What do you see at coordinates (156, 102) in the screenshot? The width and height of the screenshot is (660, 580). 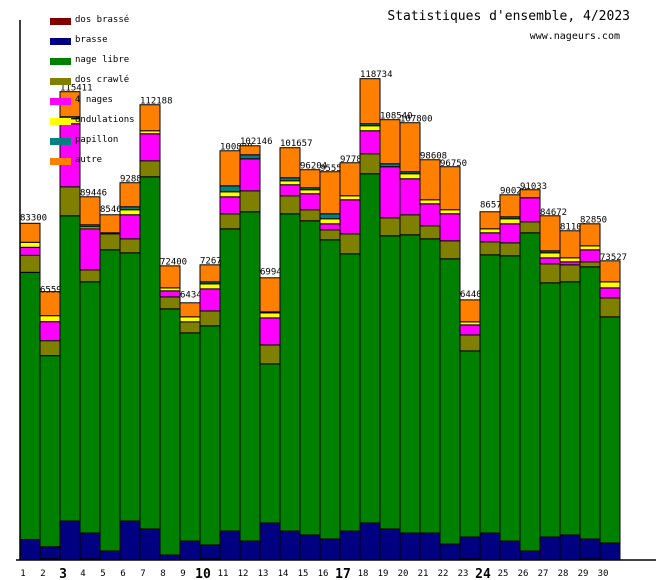 I see `bar-total-label: 112188` at bounding box center [156, 102].